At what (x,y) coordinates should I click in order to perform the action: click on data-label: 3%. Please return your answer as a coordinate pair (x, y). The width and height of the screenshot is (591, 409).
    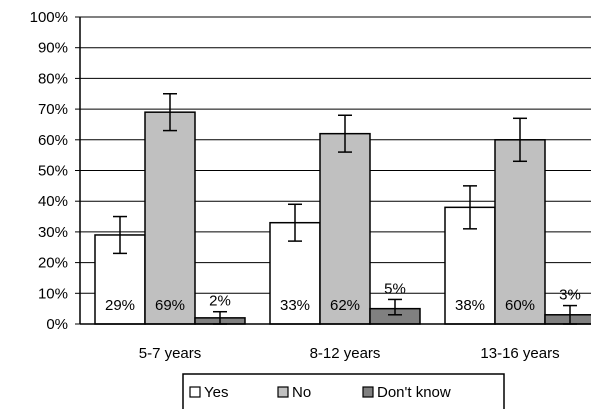
    Looking at the image, I should click on (570, 295).